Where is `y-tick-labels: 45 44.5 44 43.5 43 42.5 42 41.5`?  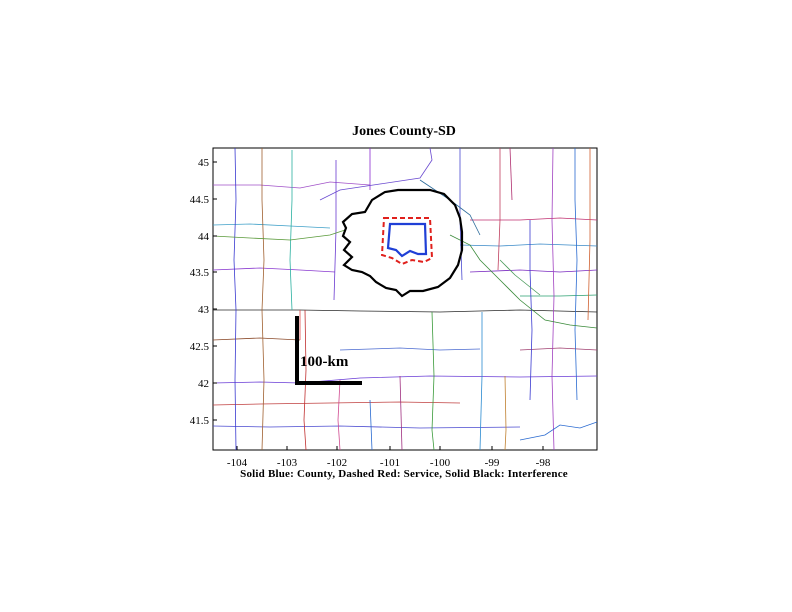
y-tick-labels: 45 44.5 44 43.5 43 42.5 42 41.5 is located at coordinates (200, 292).